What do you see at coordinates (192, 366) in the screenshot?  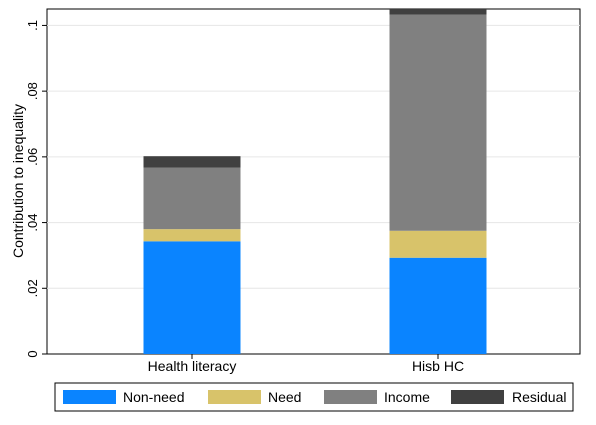 I see `x-tick-label: Health literacy` at bounding box center [192, 366].